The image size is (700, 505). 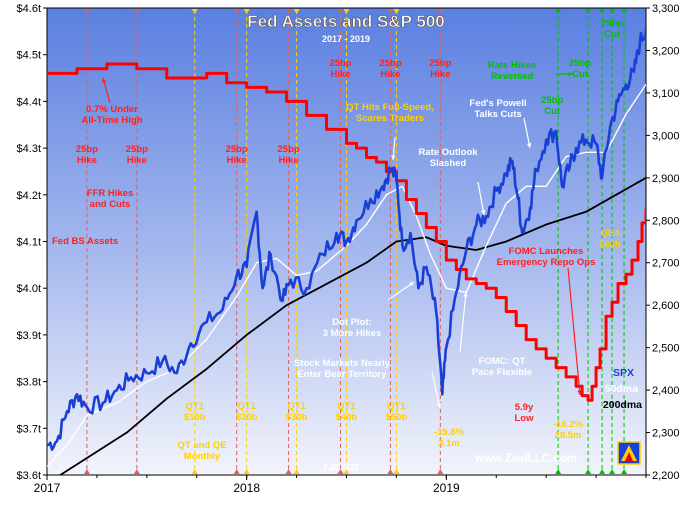 I want to click on legend-spx: SPX, so click(x=623, y=373).